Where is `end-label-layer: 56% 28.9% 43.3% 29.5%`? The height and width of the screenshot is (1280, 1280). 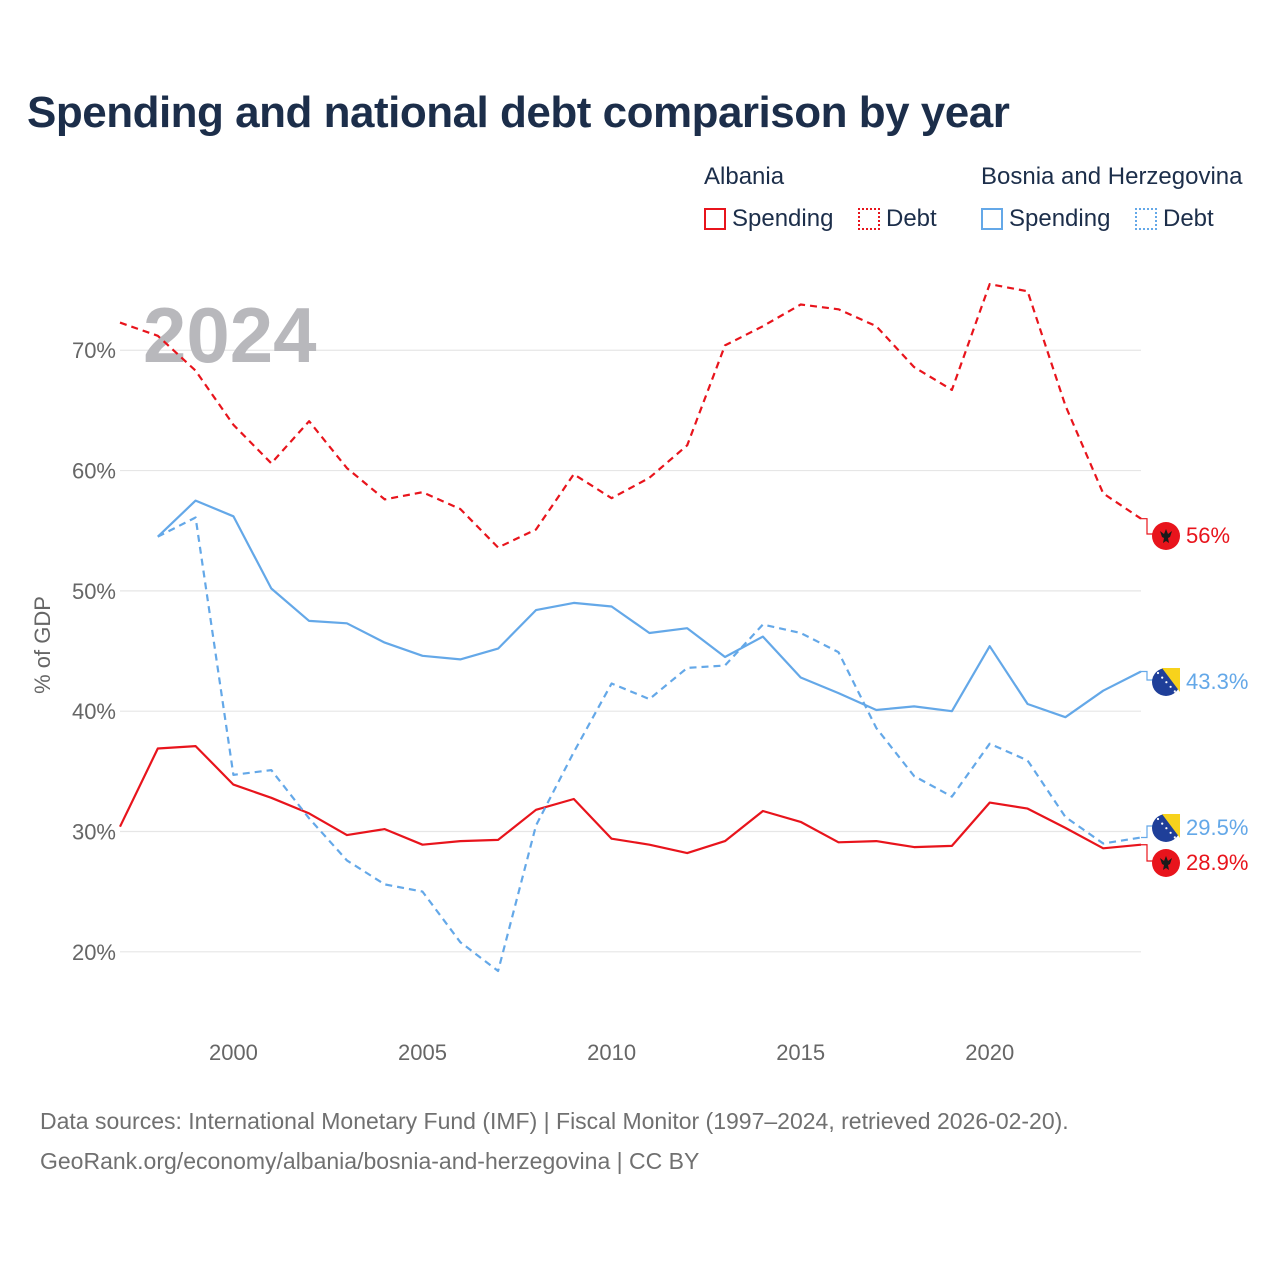
end-label-layer: 56% 28.9% 43.3% 29.5% is located at coordinates (1194, 697).